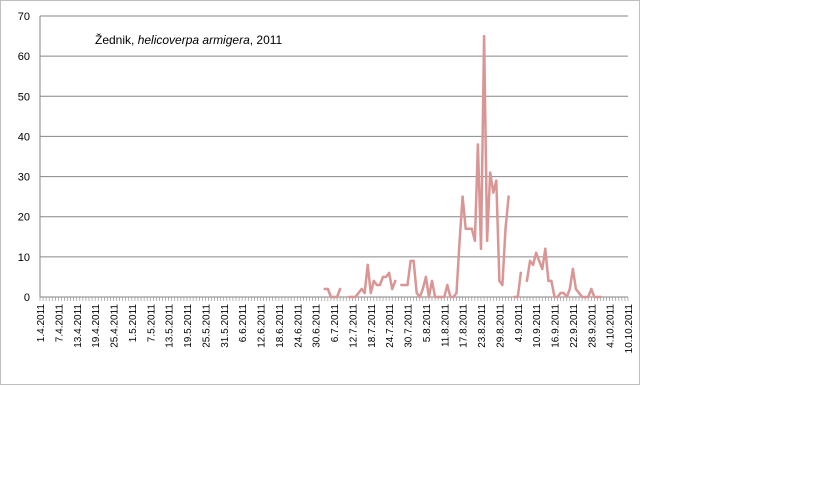  What do you see at coordinates (24, 157) in the screenshot?
I see `y-axis: 0 10 20 30 40 50 60 70` at bounding box center [24, 157].